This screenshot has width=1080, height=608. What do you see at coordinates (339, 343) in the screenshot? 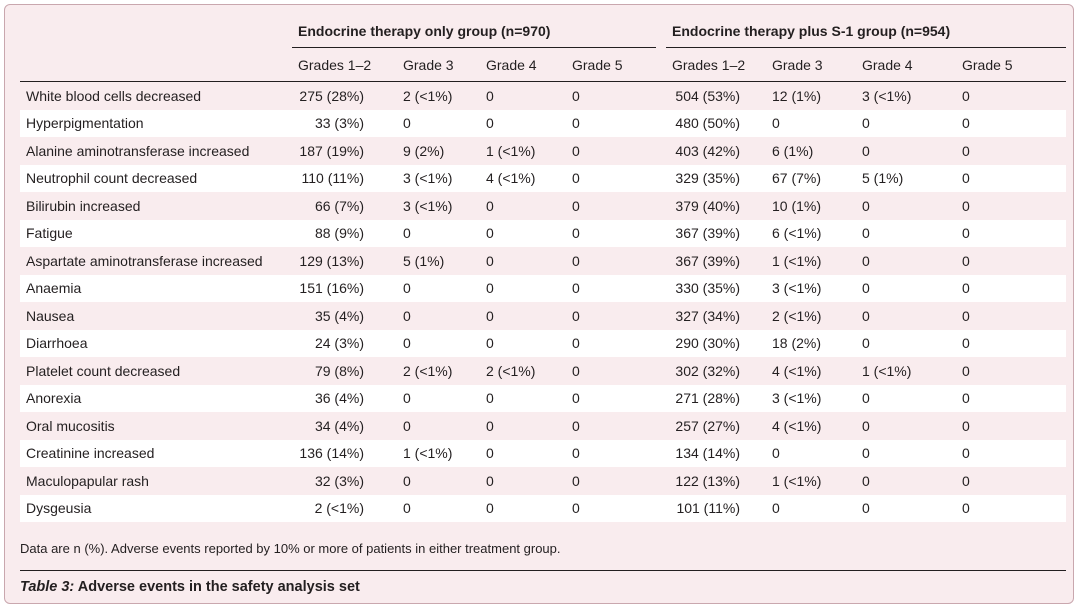
I see `cell-value: 24 (3%)` at bounding box center [339, 343].